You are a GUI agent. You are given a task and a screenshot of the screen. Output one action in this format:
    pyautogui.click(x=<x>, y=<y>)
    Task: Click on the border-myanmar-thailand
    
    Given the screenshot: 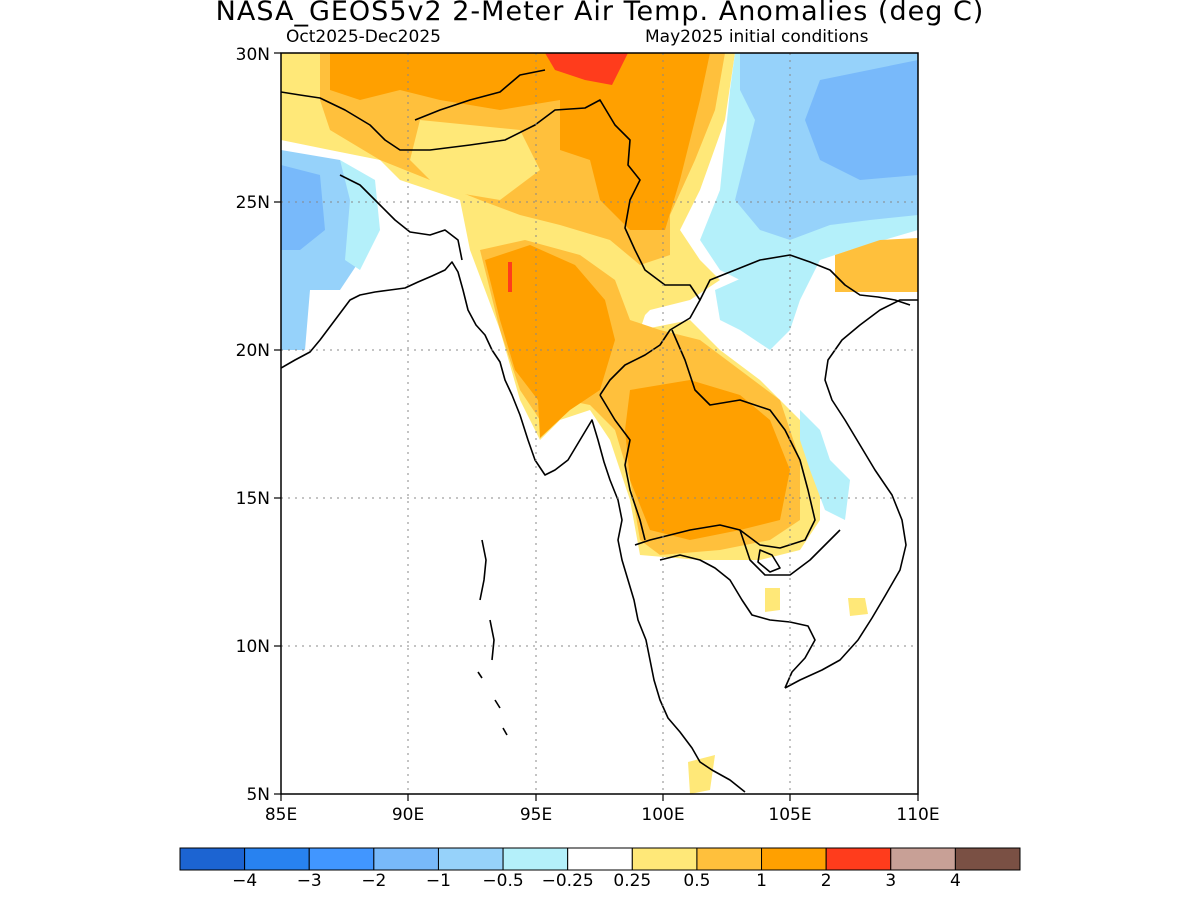 What is the action you would take?
    pyautogui.click(x=622, y=467)
    